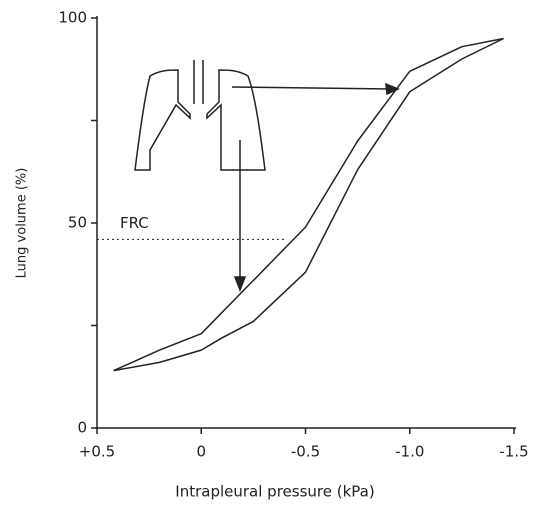  I want to click on x-tick-label: -1.0, so click(409, 452).